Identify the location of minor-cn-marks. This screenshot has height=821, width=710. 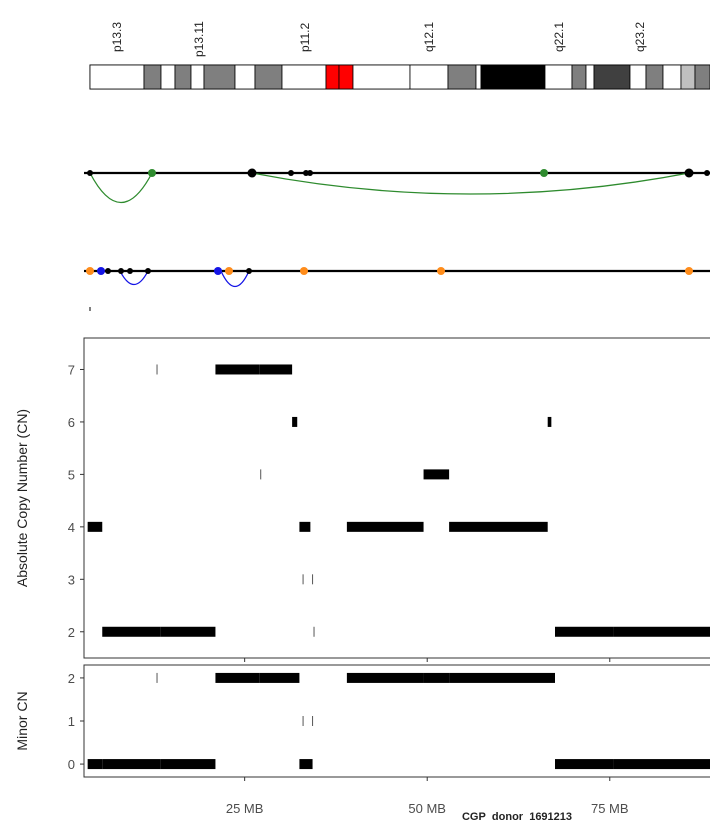
(235, 699).